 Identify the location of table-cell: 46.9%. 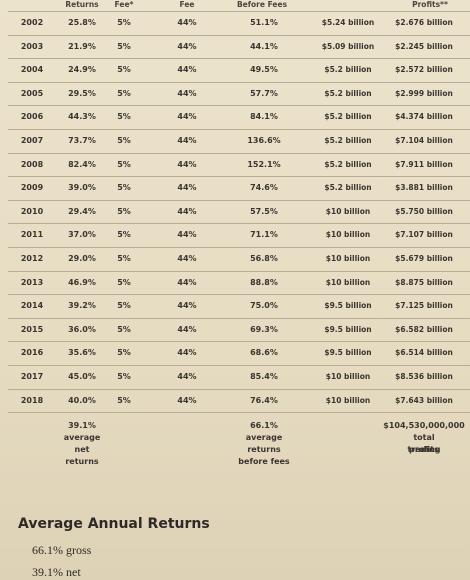
(82, 282).